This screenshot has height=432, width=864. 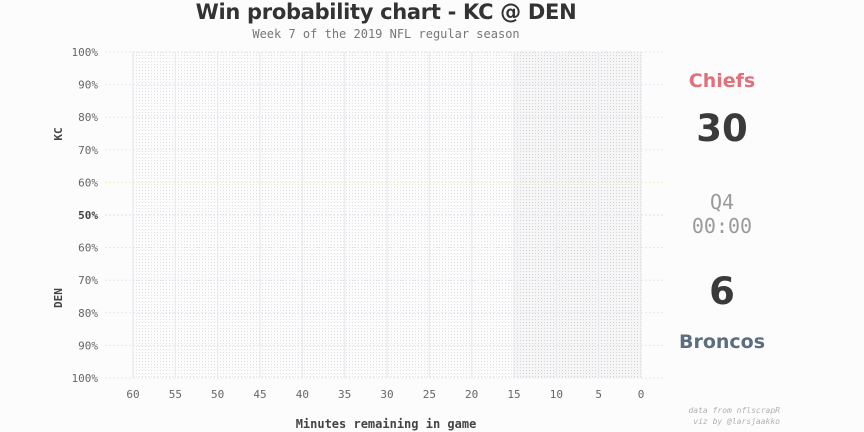 I want to click on x-tick-label: 45, so click(x=259, y=394).